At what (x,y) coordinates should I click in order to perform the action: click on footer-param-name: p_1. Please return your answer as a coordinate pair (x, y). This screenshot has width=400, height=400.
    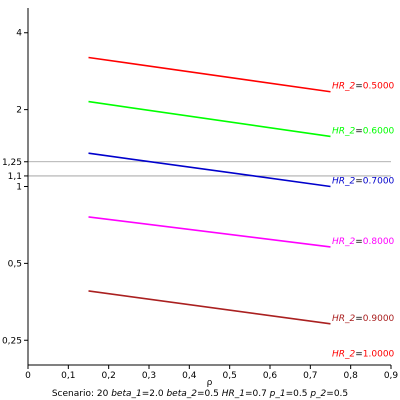
    Looking at the image, I should click on (277, 394).